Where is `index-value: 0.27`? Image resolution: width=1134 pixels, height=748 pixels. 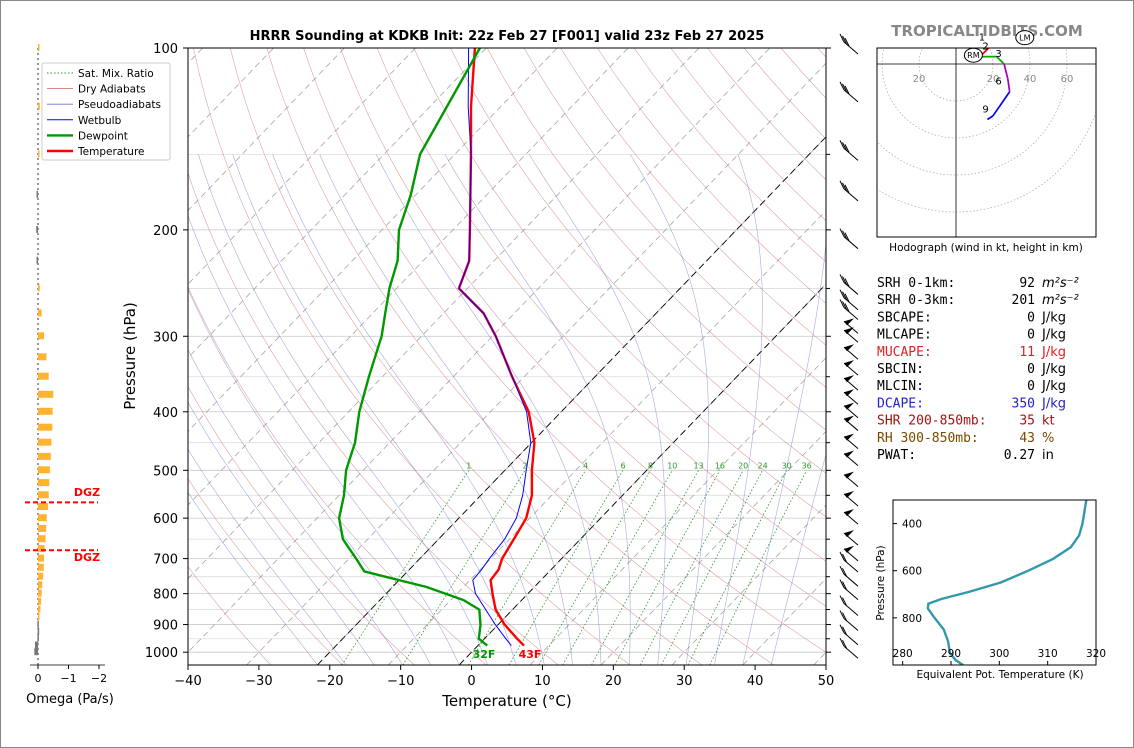
index-value: 0.27 is located at coordinates (1019, 455).